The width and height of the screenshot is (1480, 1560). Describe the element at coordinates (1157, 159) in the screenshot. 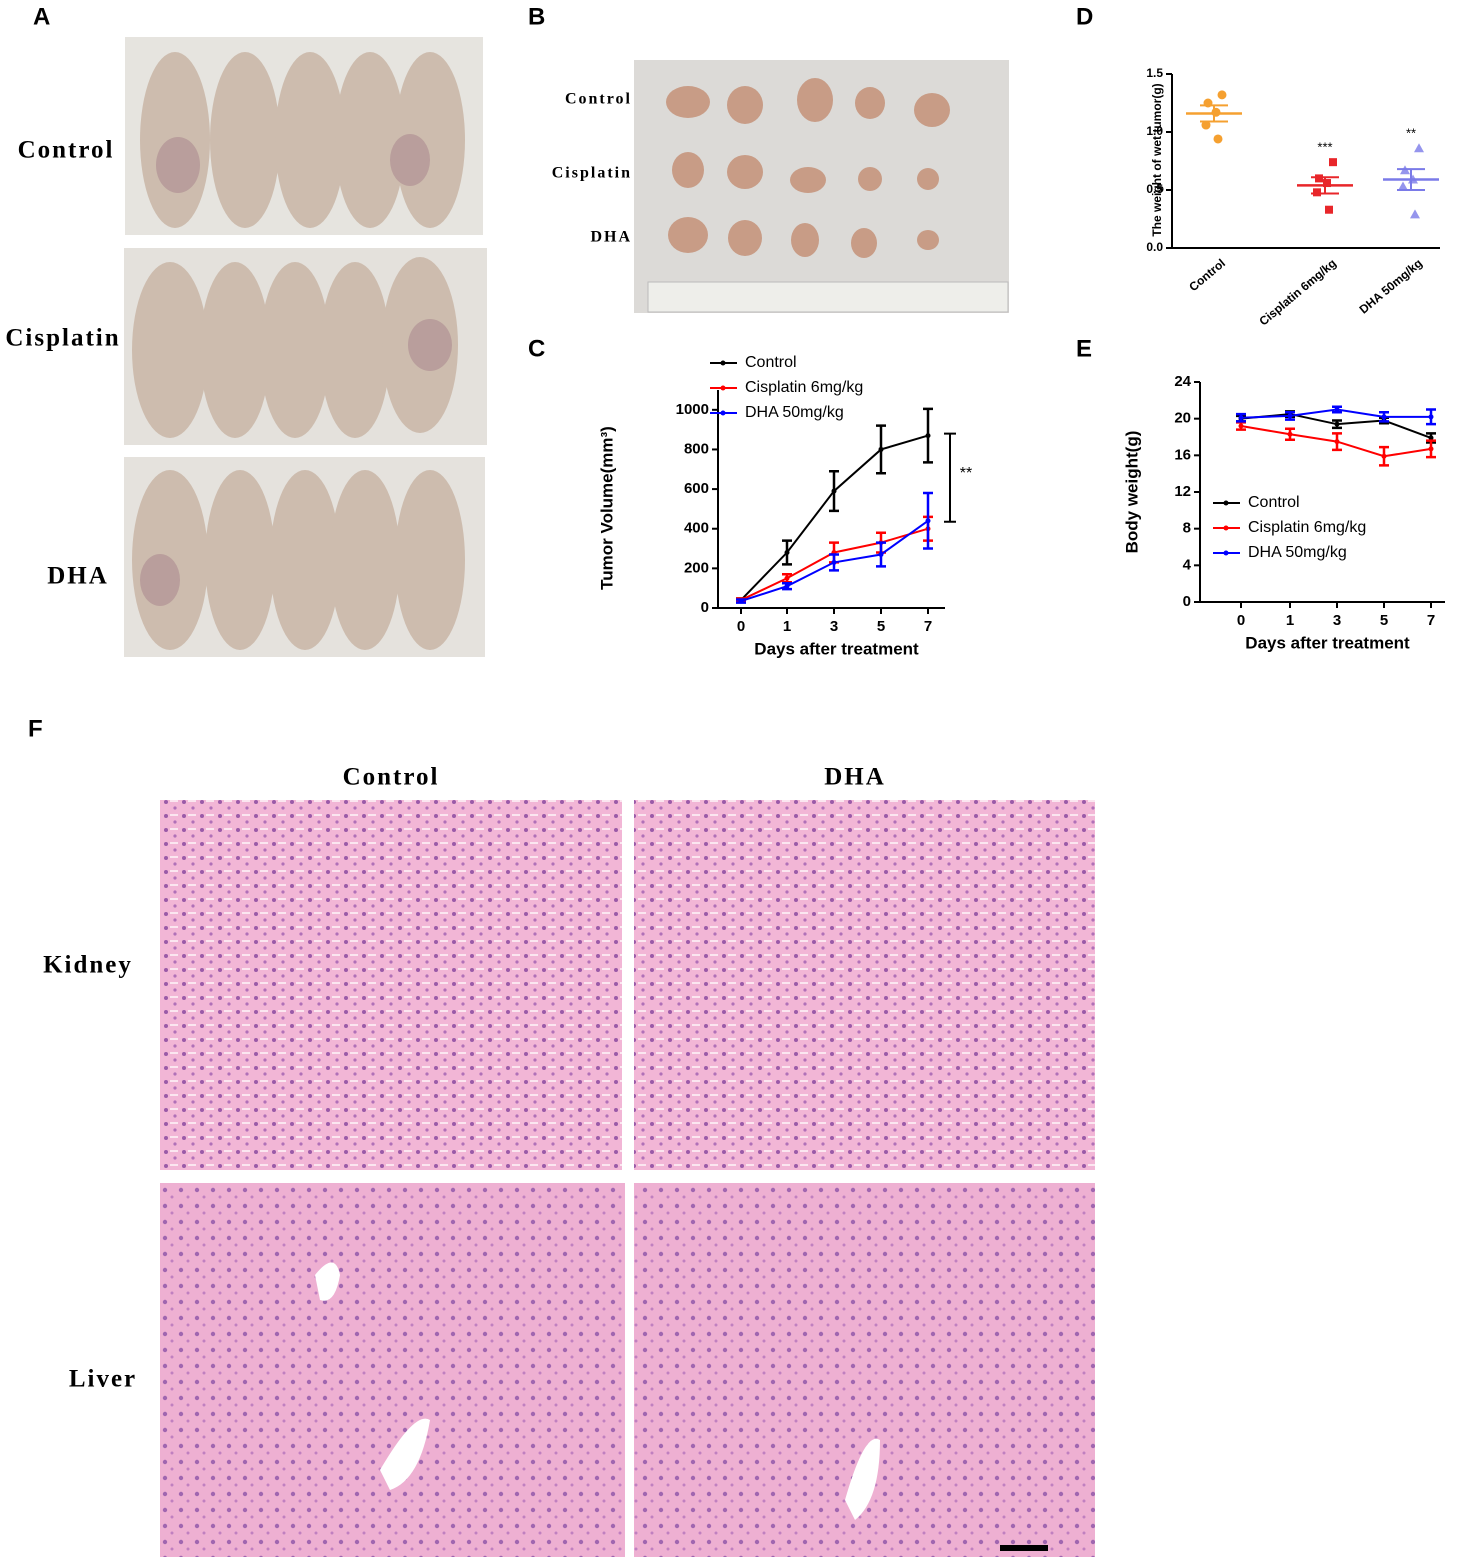

I see `y-axis-title: The weight of wet tumor(g)` at that location.